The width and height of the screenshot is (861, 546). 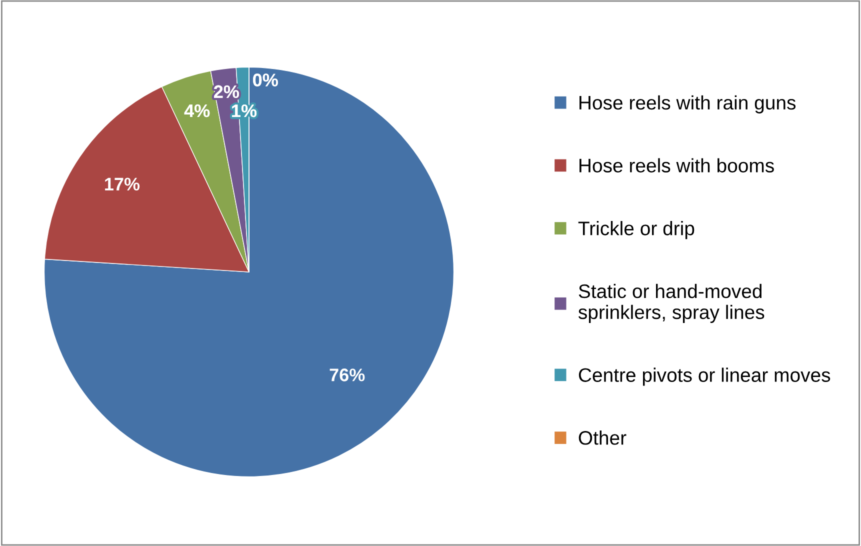 I want to click on legend-label: Trickle or drip, so click(x=636, y=230).